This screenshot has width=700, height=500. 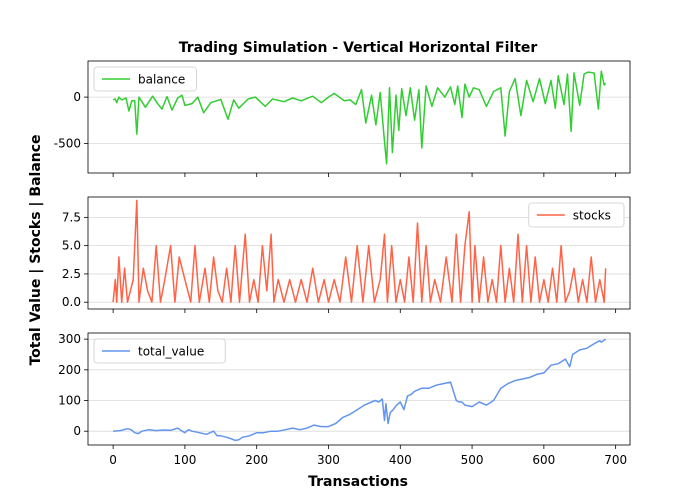 What do you see at coordinates (543, 460) in the screenshot?
I see `x-tick-label: 600` at bounding box center [543, 460].